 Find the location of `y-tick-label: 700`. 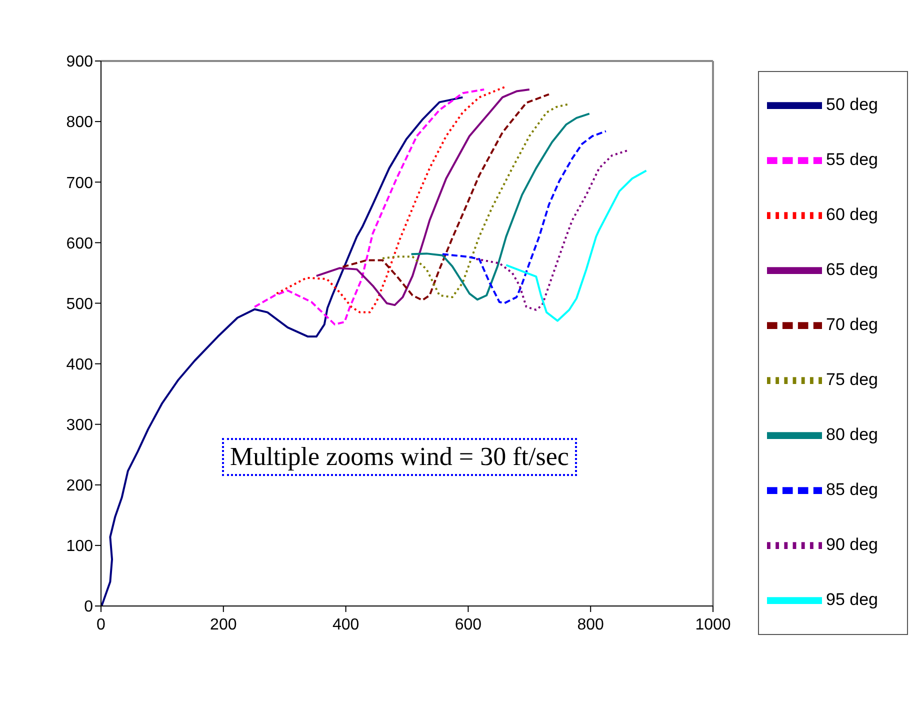

y-tick-label: 700 is located at coordinates (80, 183).